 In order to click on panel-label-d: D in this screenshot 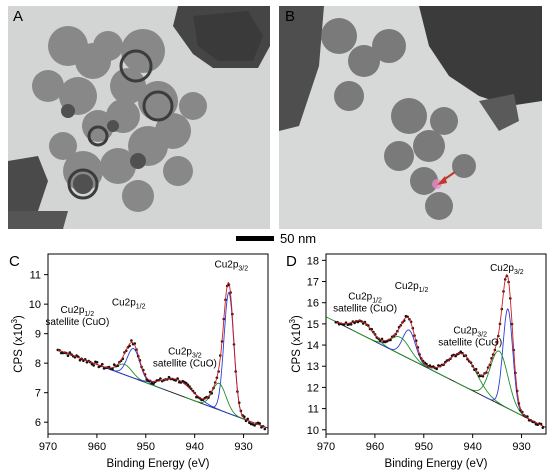, I will do `click(291, 261)`.